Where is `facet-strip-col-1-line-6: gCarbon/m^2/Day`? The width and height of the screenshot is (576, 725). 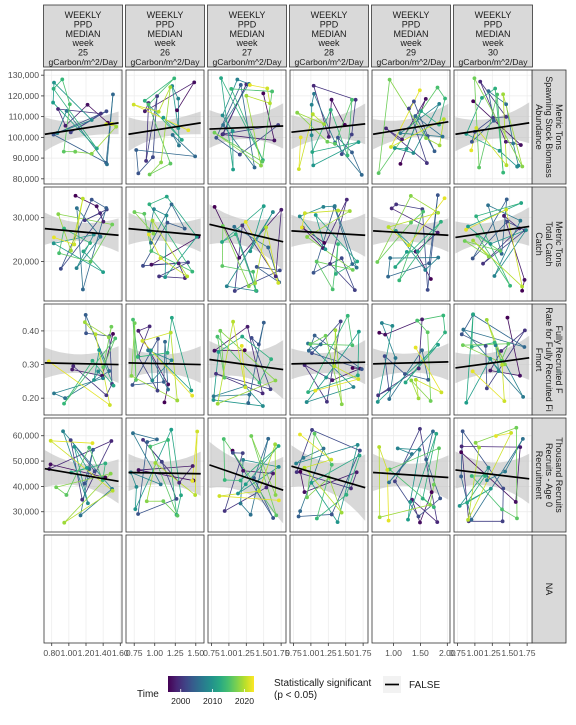
facet-strip-col-1-line-6: gCarbon/m^2/Day is located at coordinates (84, 62).